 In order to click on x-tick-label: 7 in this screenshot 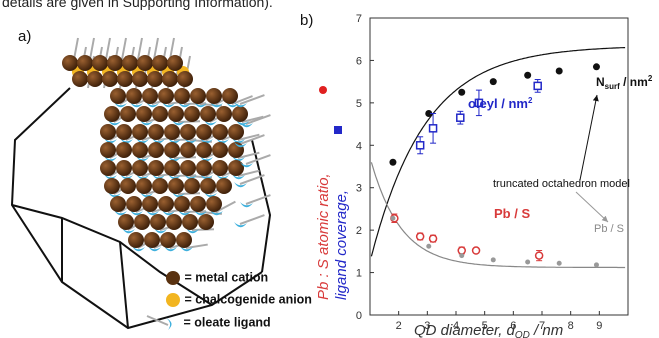, I will do `click(542, 326)`.